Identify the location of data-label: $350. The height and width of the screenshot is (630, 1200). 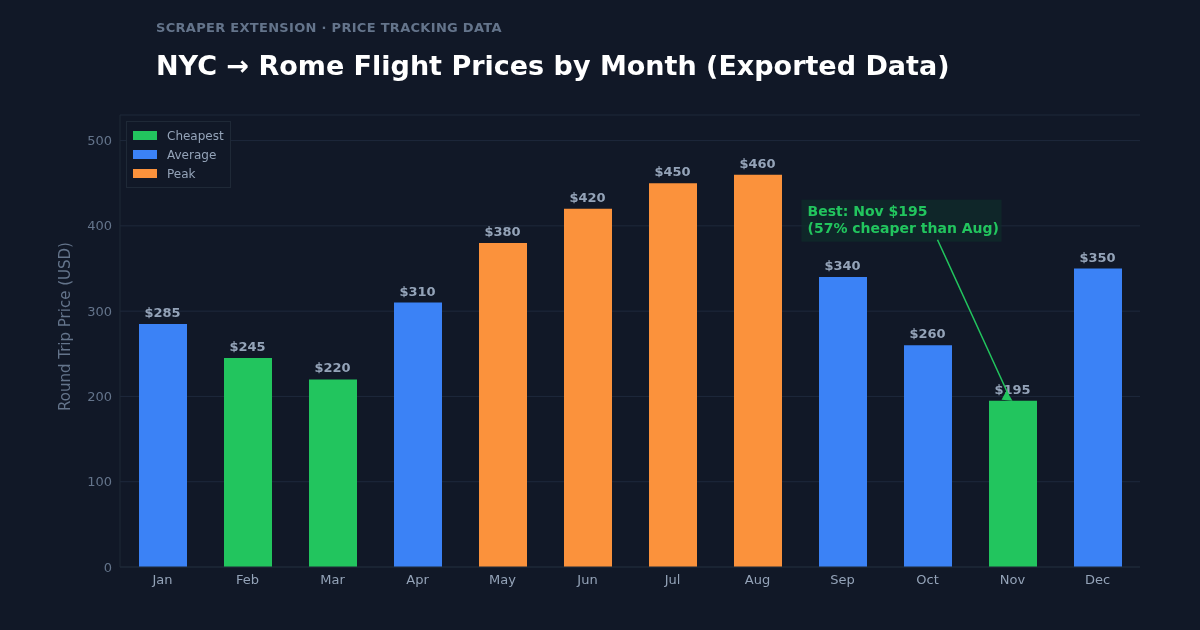
(1097, 257).